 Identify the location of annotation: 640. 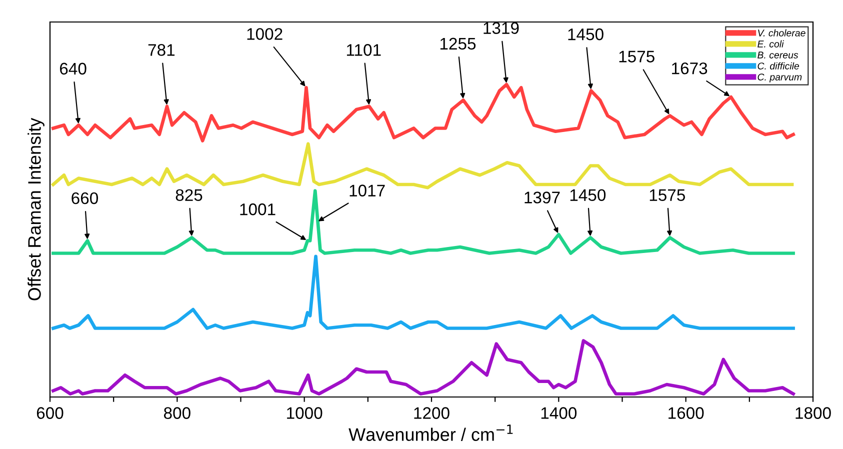
(73, 68).